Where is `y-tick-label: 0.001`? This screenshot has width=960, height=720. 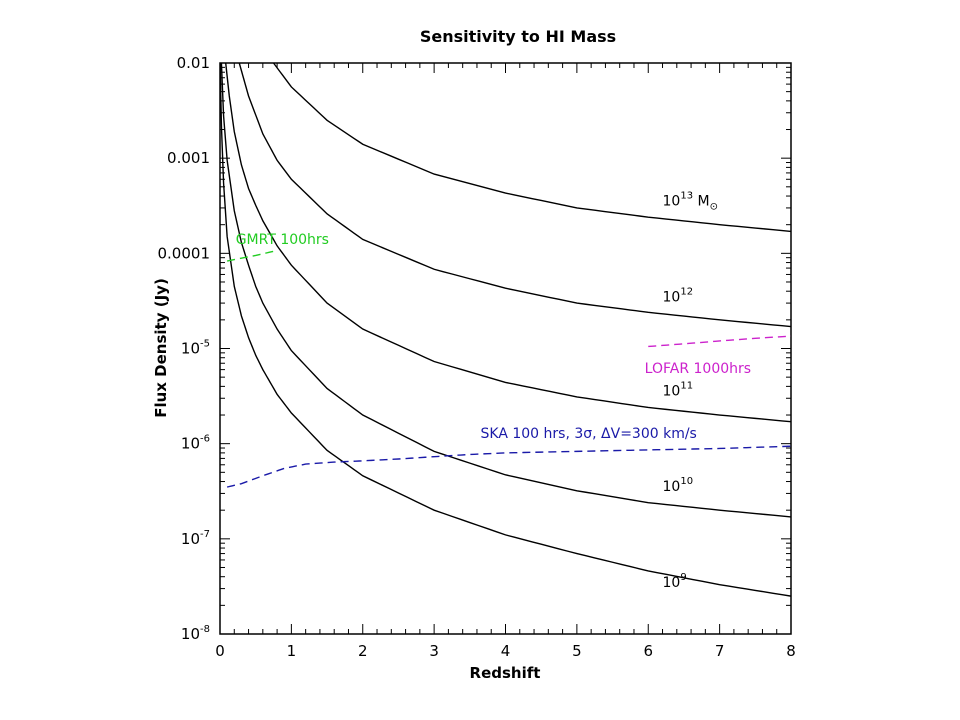
y-tick-label: 0.001 is located at coordinates (188, 158).